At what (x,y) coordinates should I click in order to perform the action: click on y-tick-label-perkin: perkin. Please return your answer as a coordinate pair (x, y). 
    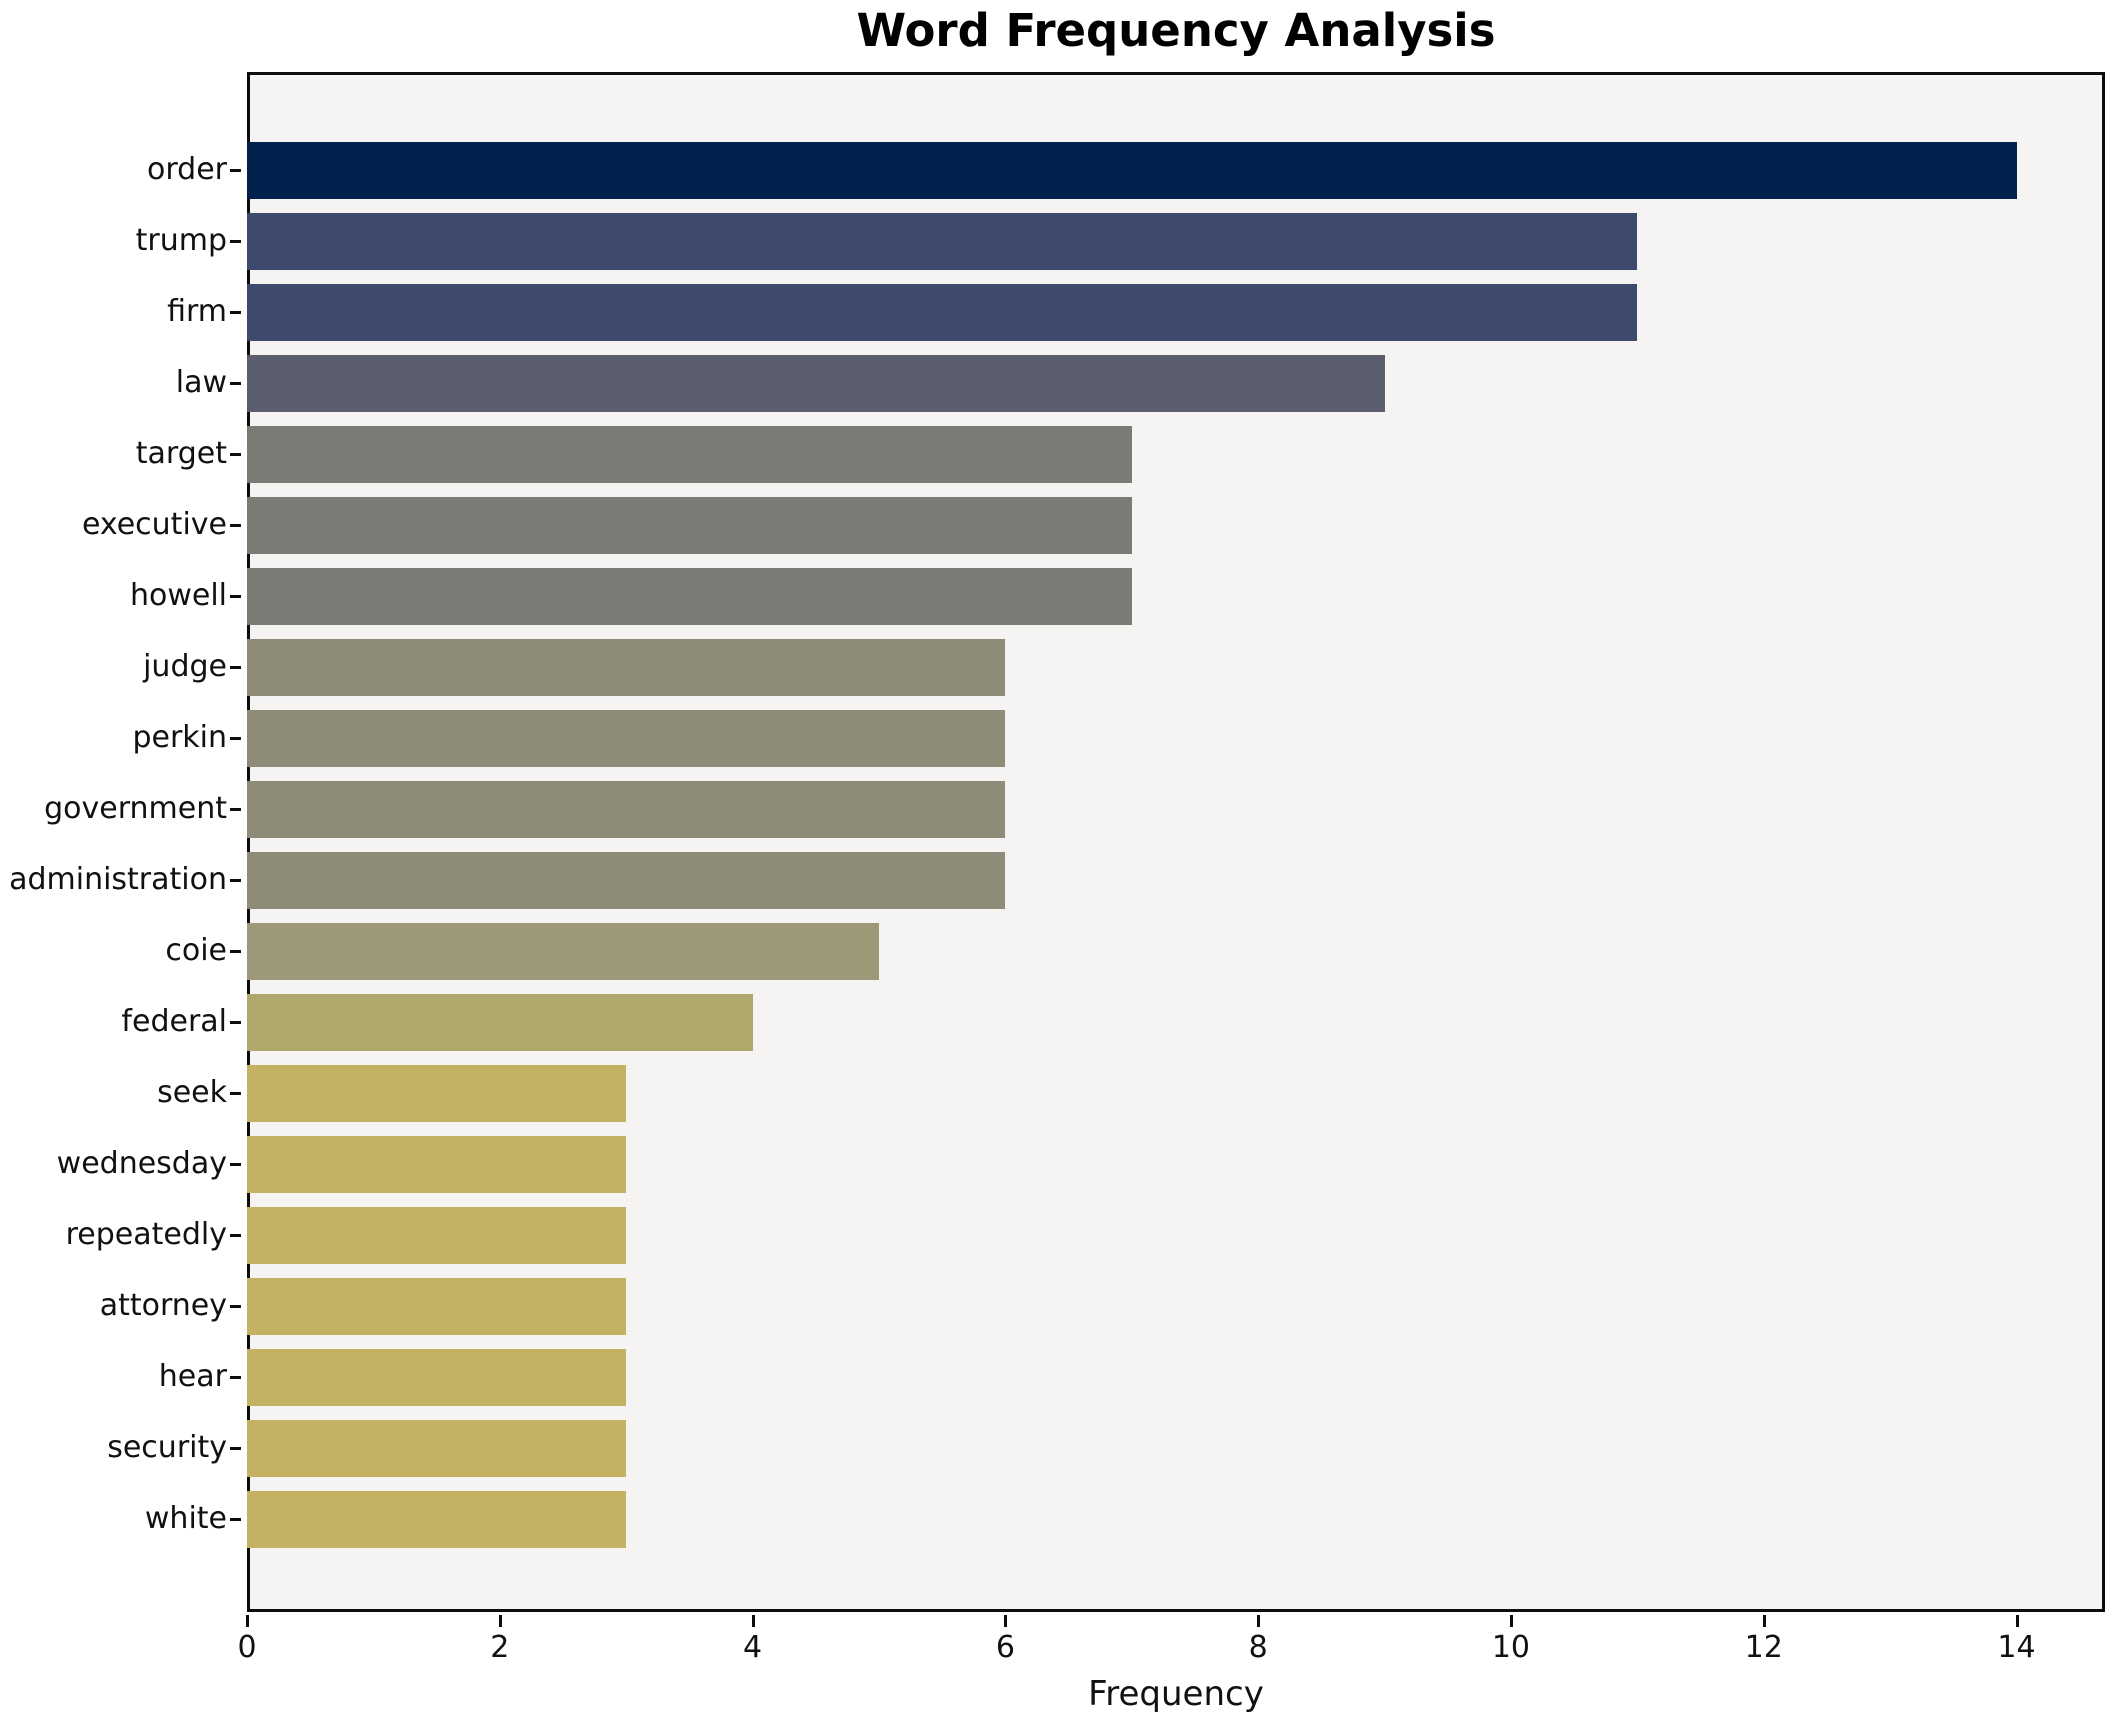
    Looking at the image, I should click on (179, 737).